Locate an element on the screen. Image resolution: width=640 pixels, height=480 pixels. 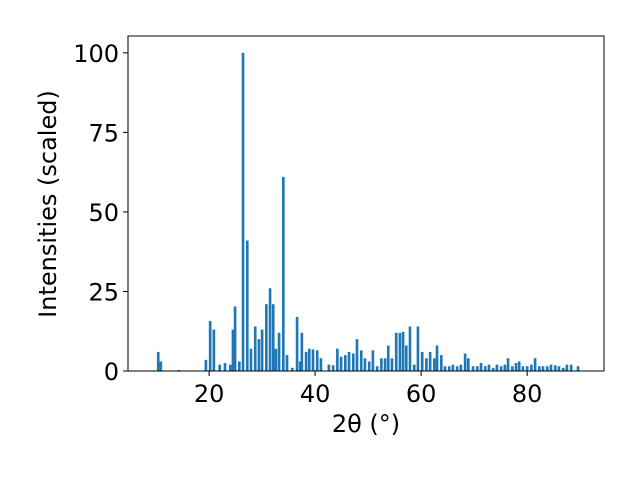
y-tick-label: 25 is located at coordinates (103, 292).